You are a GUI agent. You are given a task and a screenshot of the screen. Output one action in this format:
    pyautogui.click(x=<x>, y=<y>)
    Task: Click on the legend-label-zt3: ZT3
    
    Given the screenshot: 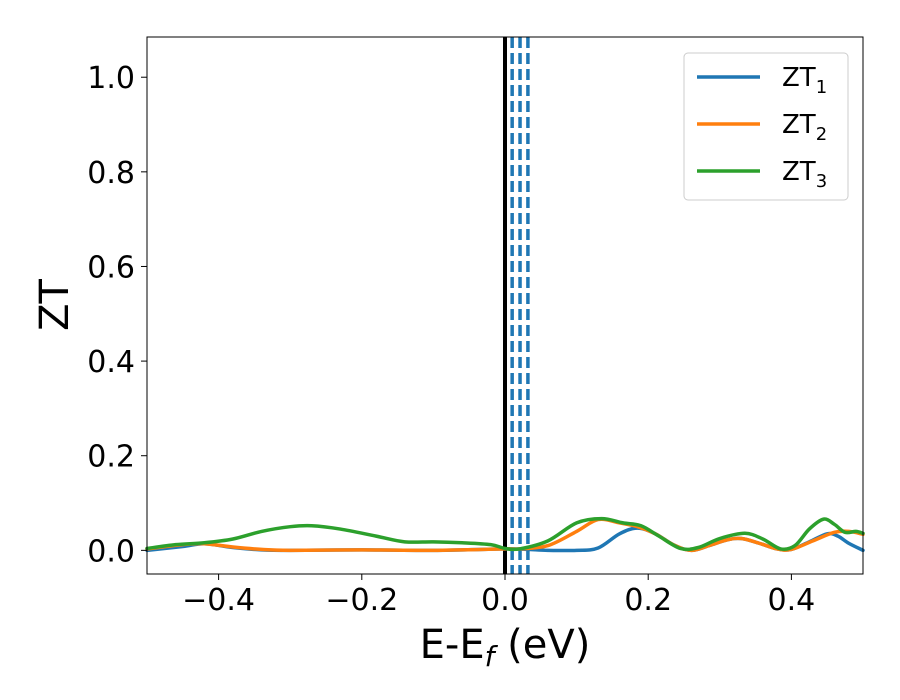 What is the action you would take?
    pyautogui.click(x=804, y=174)
    